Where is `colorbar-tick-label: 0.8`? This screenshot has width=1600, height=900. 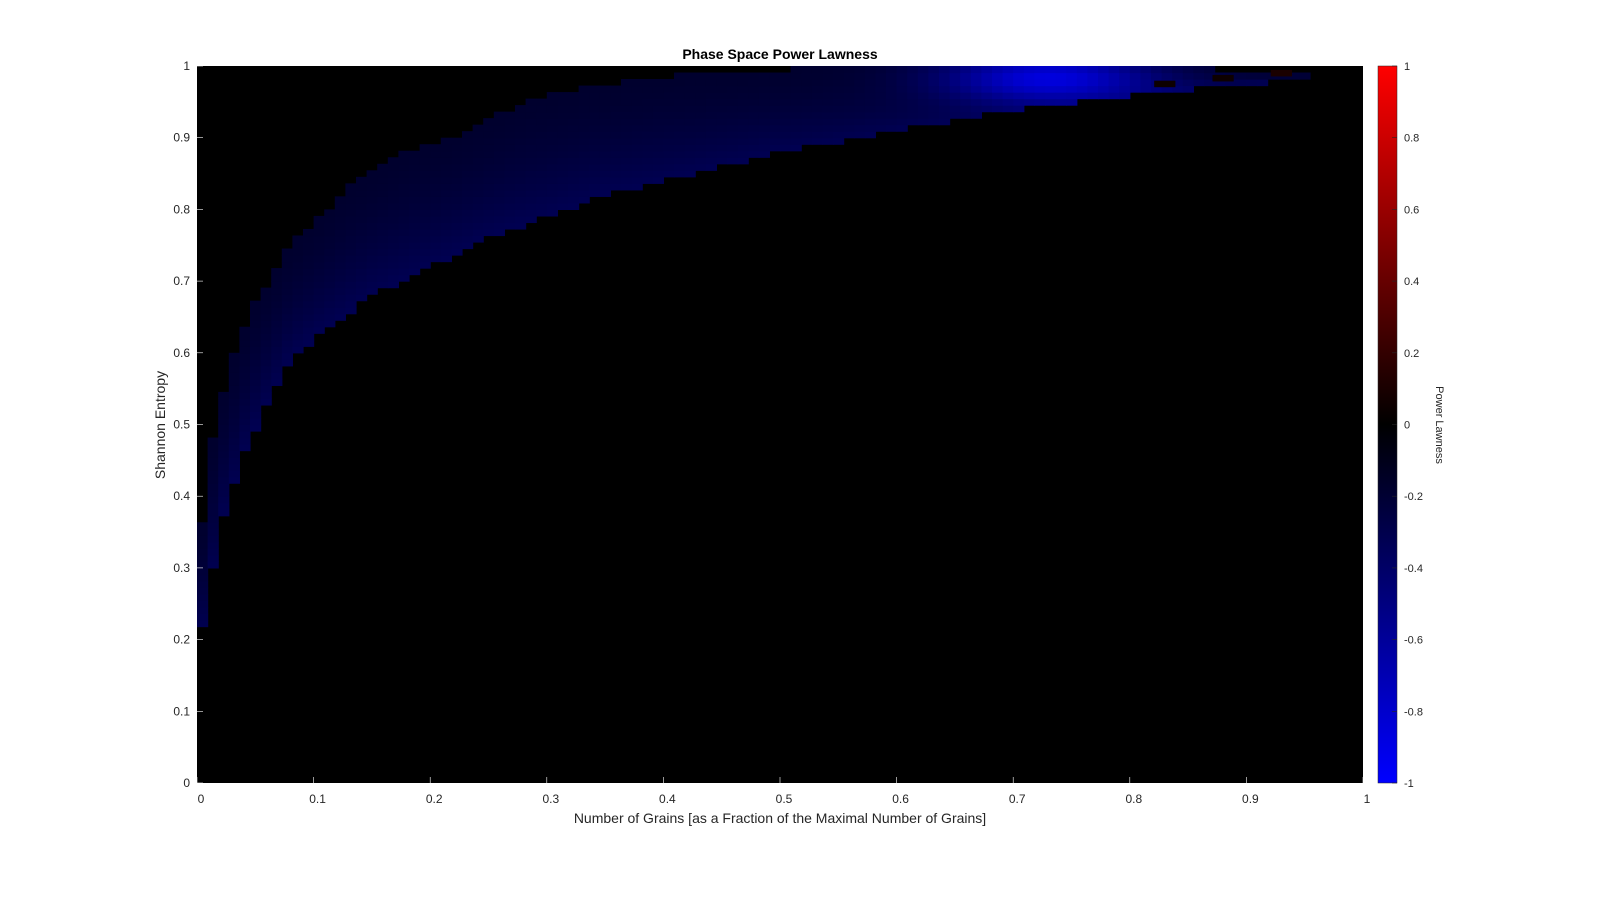
colorbar-tick-label: 0.8 is located at coordinates (1411, 139).